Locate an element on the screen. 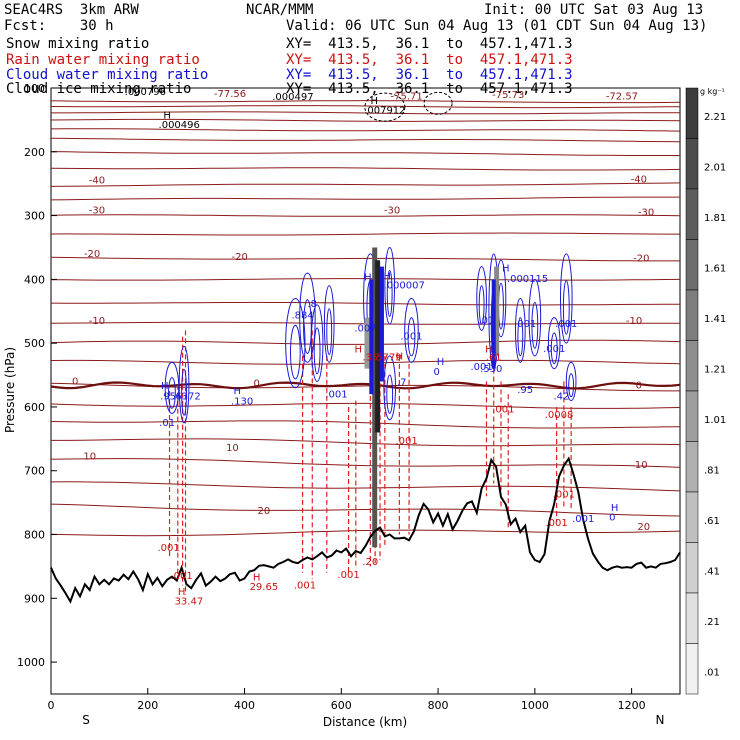 The image size is (740, 740). cloud-water-label: .000007 is located at coordinates (404, 285).